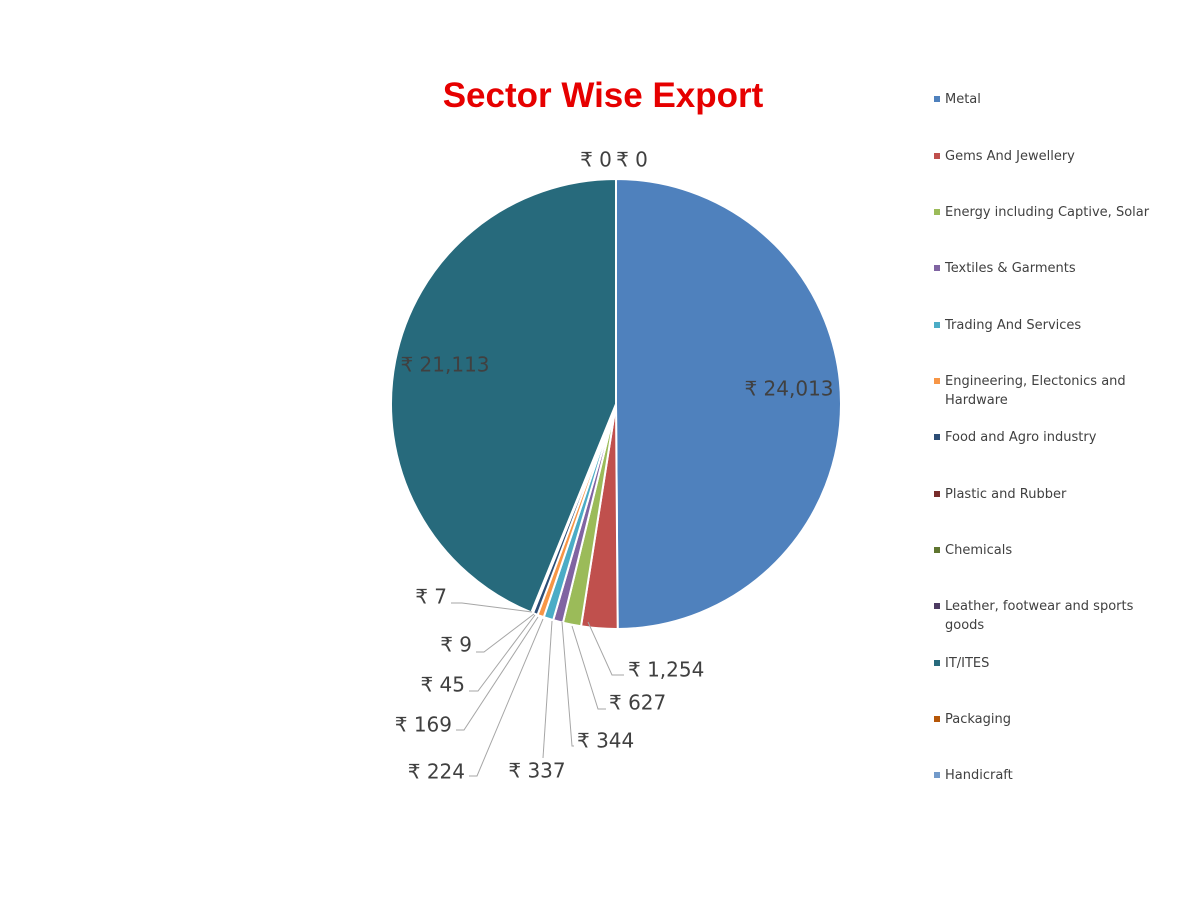 Image resolution: width=1202 pixels, height=902 pixels. Describe the element at coordinates (596, 160) in the screenshot. I see `data-label-packaging: ₹ 0` at that location.